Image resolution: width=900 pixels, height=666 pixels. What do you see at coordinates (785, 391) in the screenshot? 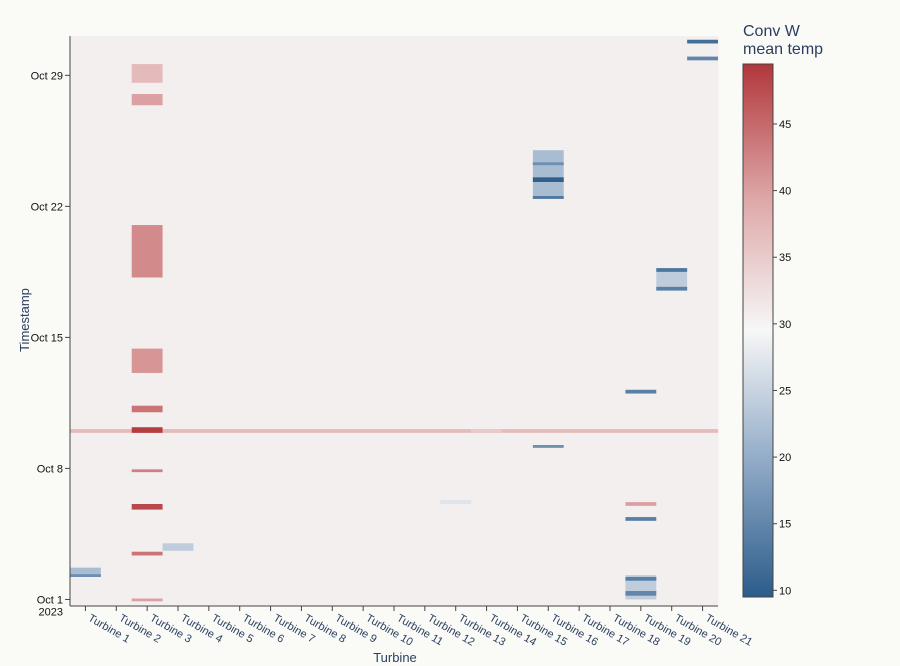
I see `colorbar-tick-label: 25` at bounding box center [785, 391].